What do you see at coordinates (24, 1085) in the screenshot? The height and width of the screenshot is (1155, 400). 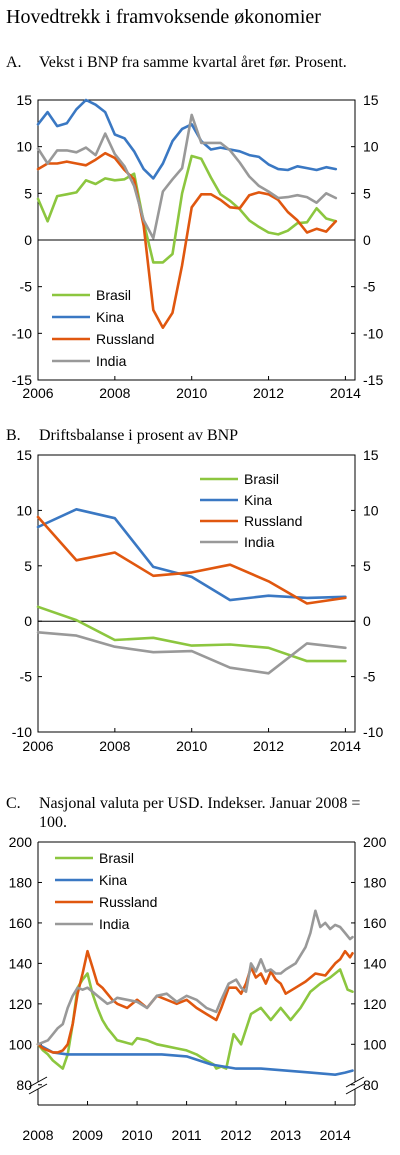 I see `y-tick-label-left: 80` at bounding box center [24, 1085].